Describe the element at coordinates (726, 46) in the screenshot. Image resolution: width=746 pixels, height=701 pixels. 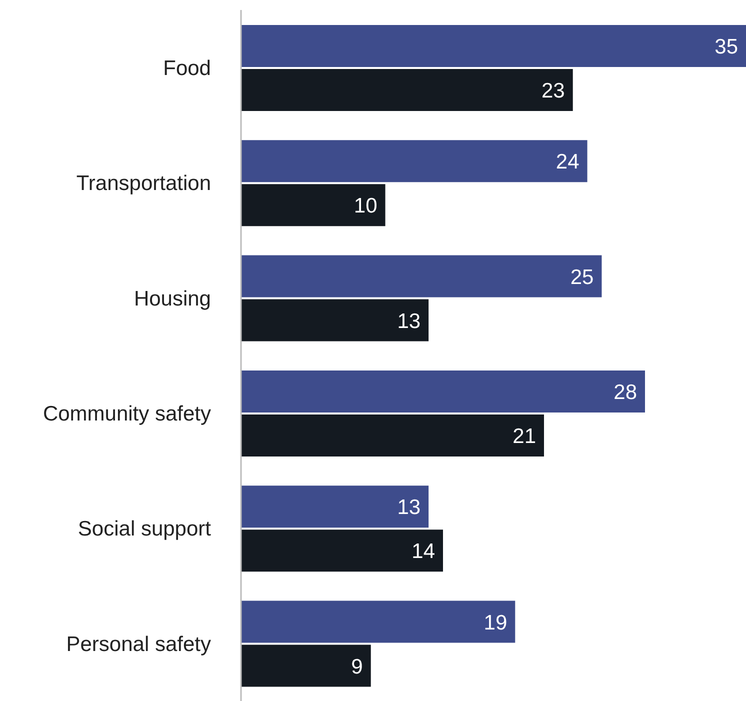
I see `data-label: 35` at that location.